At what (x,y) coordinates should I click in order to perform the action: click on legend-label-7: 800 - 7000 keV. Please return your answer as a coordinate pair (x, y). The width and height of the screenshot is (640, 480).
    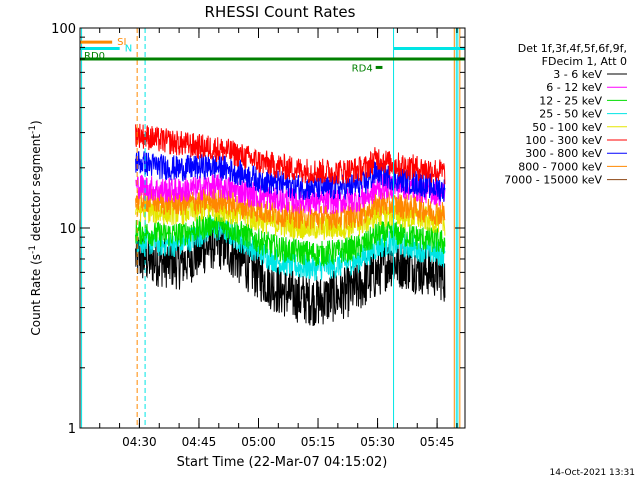
    Looking at the image, I should click on (560, 166).